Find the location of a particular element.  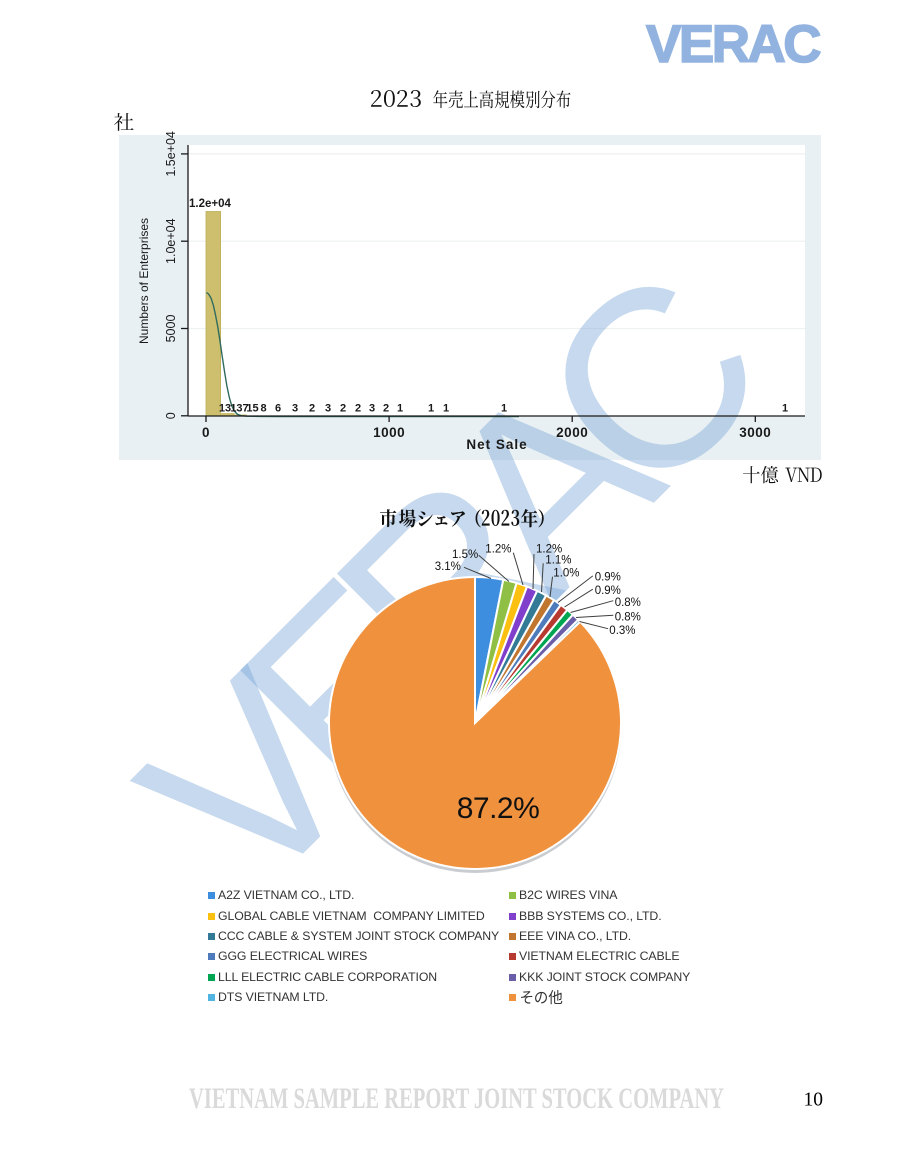

svg-text: 137 is located at coordinates (239, 409).